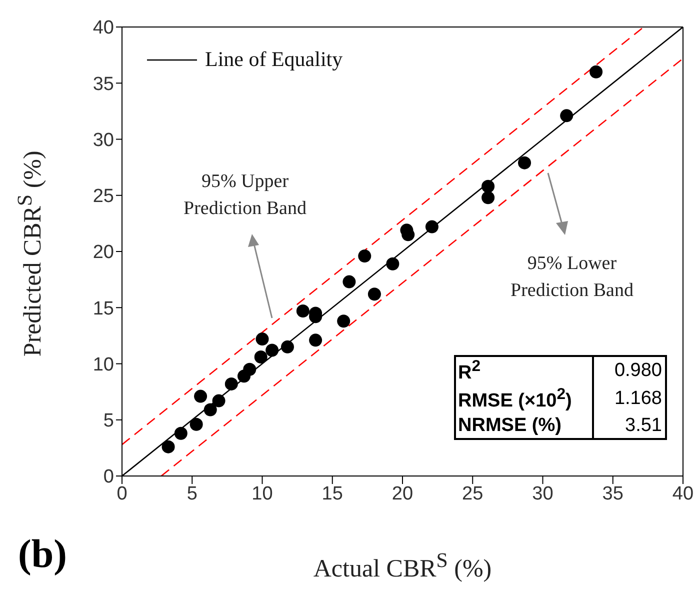 Image resolution: width=699 pixels, height=592 pixels. Describe the element at coordinates (245, 195) in the screenshot. I see `annotation: 95% Upper Prediction Band` at that location.